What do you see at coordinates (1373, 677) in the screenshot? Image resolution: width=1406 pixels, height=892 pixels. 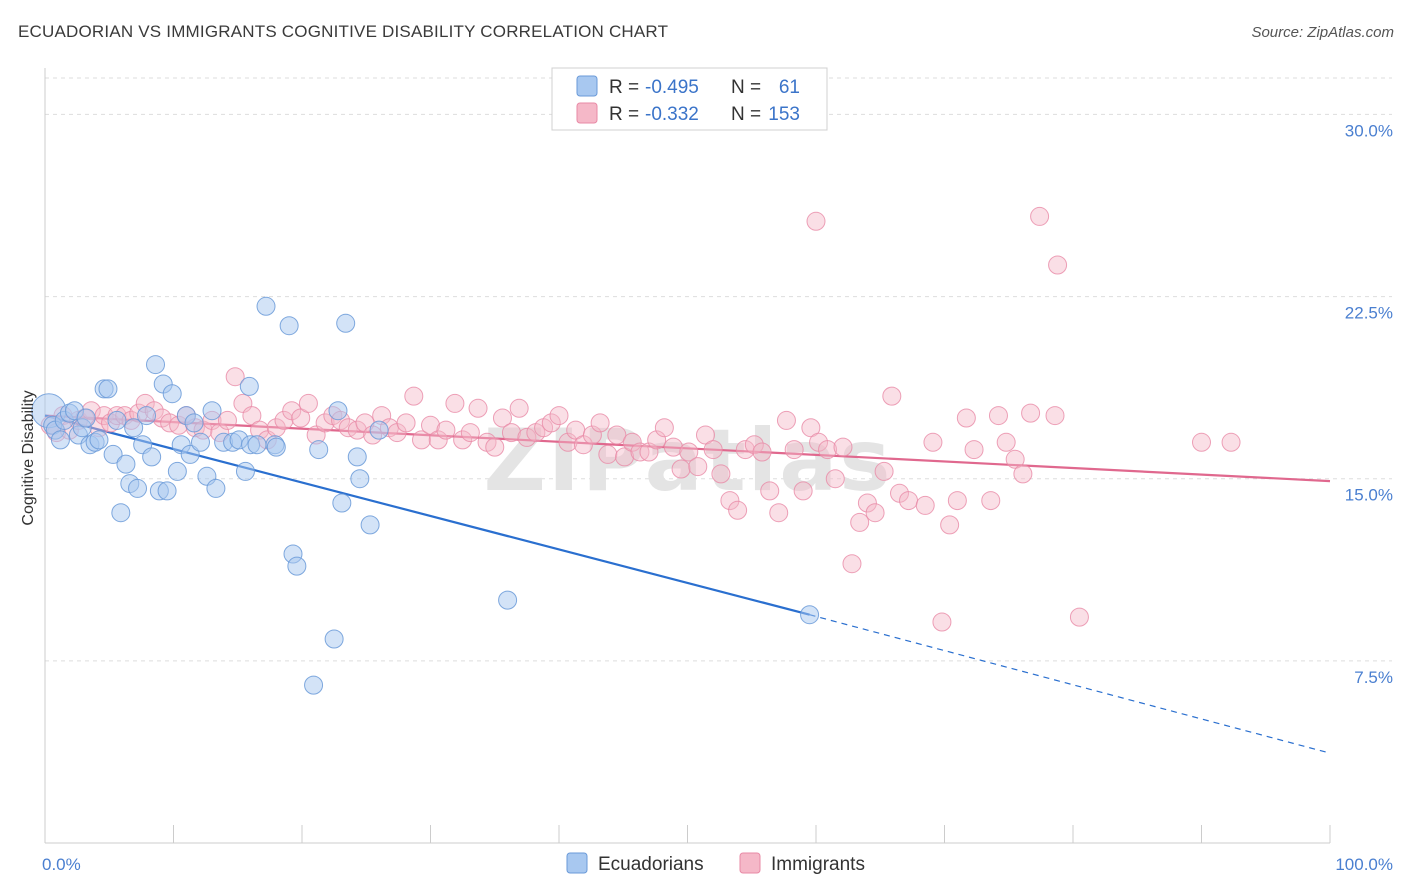 I see `y-tick-label-0: 7.5%` at bounding box center [1373, 677].